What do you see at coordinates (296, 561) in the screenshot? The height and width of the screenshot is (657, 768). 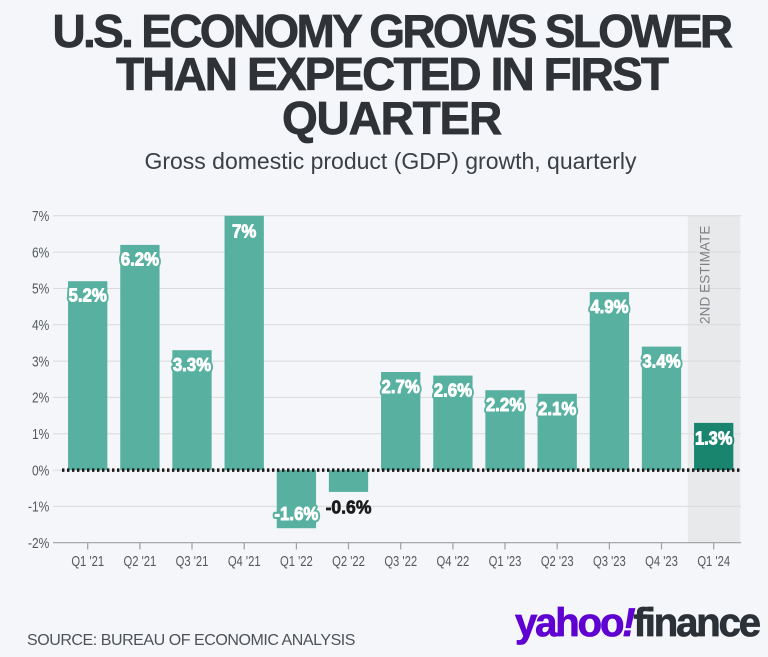 I see `svg-text: Q1 '22` at bounding box center [296, 561].